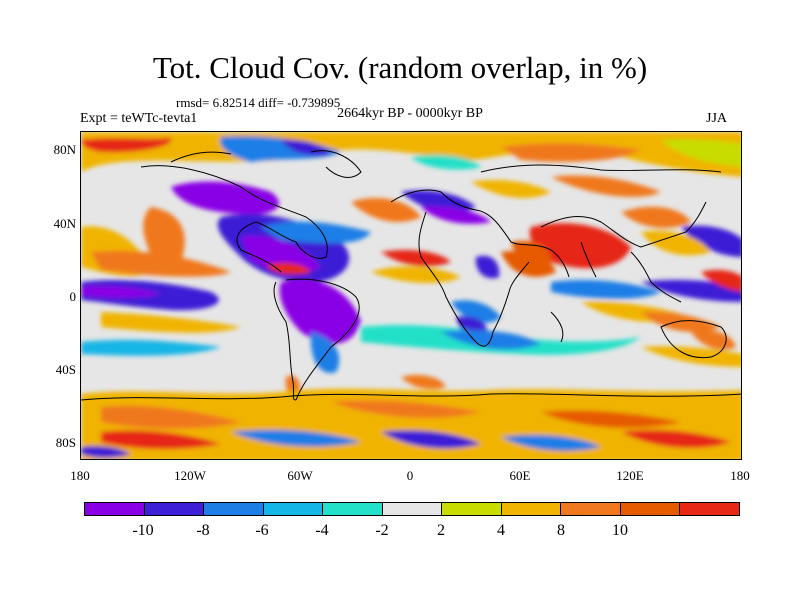  What do you see at coordinates (400, 67) in the screenshot?
I see `chart-title: Tot. Cloud Cov. (random overlap, in %)` at bounding box center [400, 67].